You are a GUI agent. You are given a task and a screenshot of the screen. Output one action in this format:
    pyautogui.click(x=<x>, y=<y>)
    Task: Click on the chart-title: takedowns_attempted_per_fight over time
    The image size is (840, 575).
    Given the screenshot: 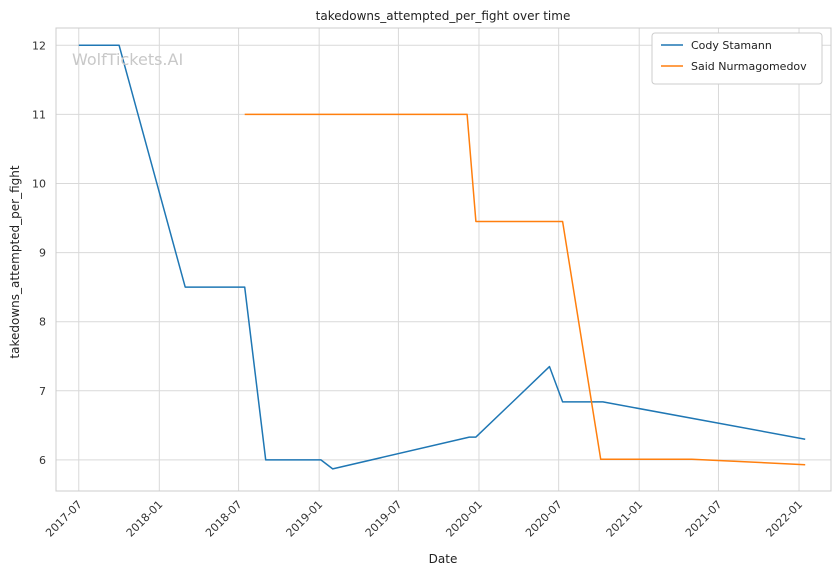 What is the action you would take?
    pyautogui.click(x=443, y=16)
    